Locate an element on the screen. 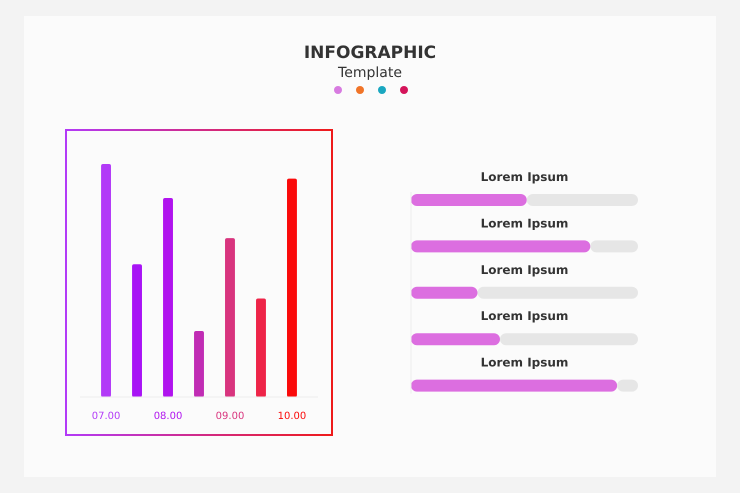 The width and height of the screenshot is (740, 493). x-tick-label: 09.00 is located at coordinates (230, 416).